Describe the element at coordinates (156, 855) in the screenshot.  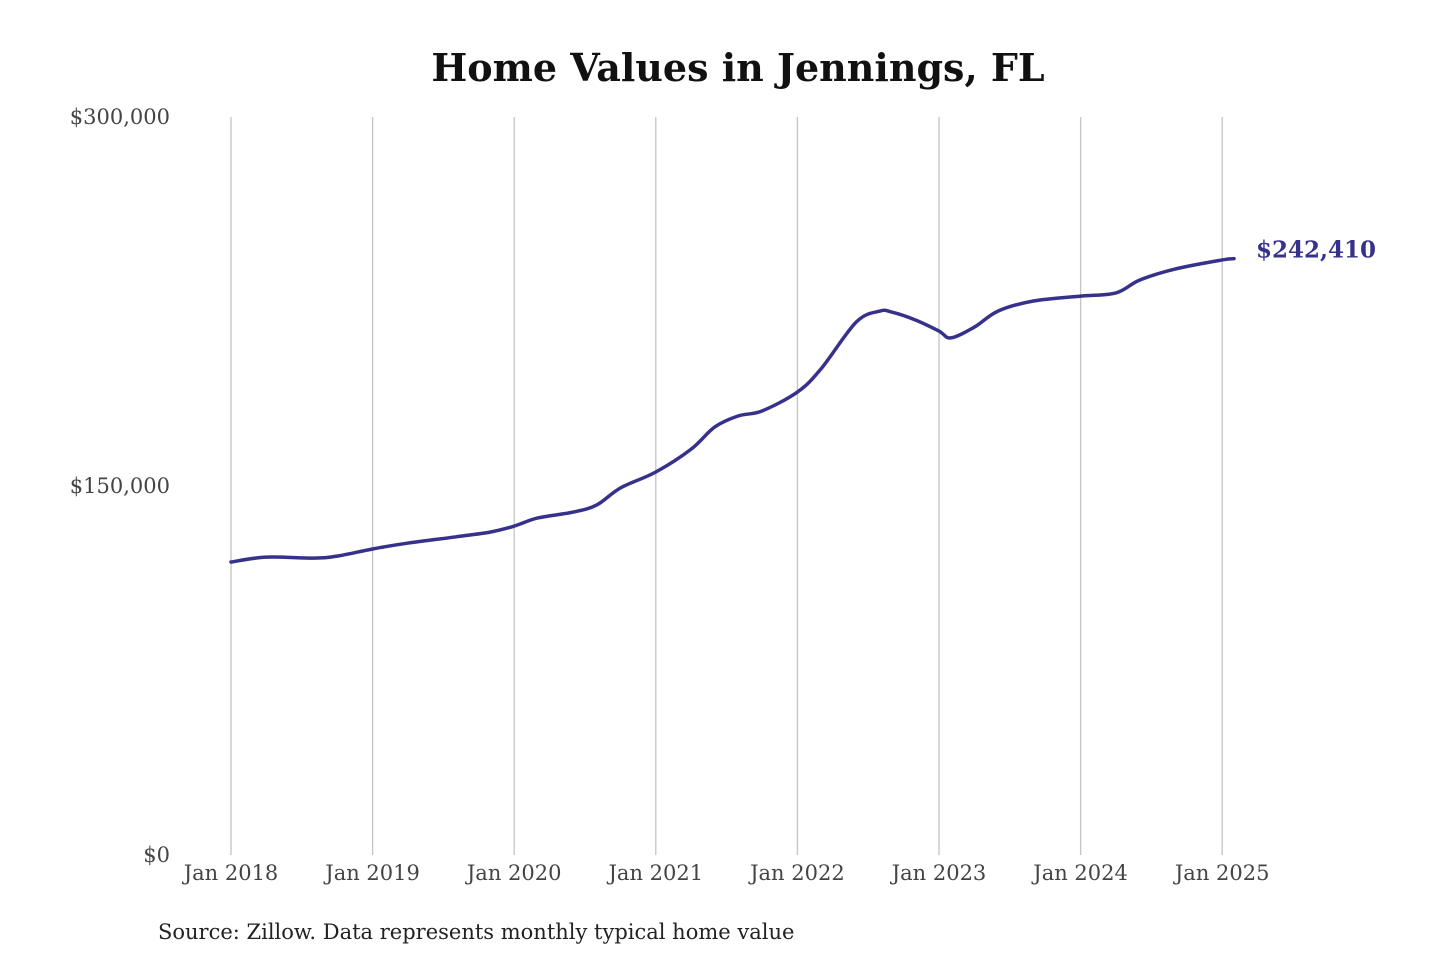
I see `y-tick-label: $0` at that location.